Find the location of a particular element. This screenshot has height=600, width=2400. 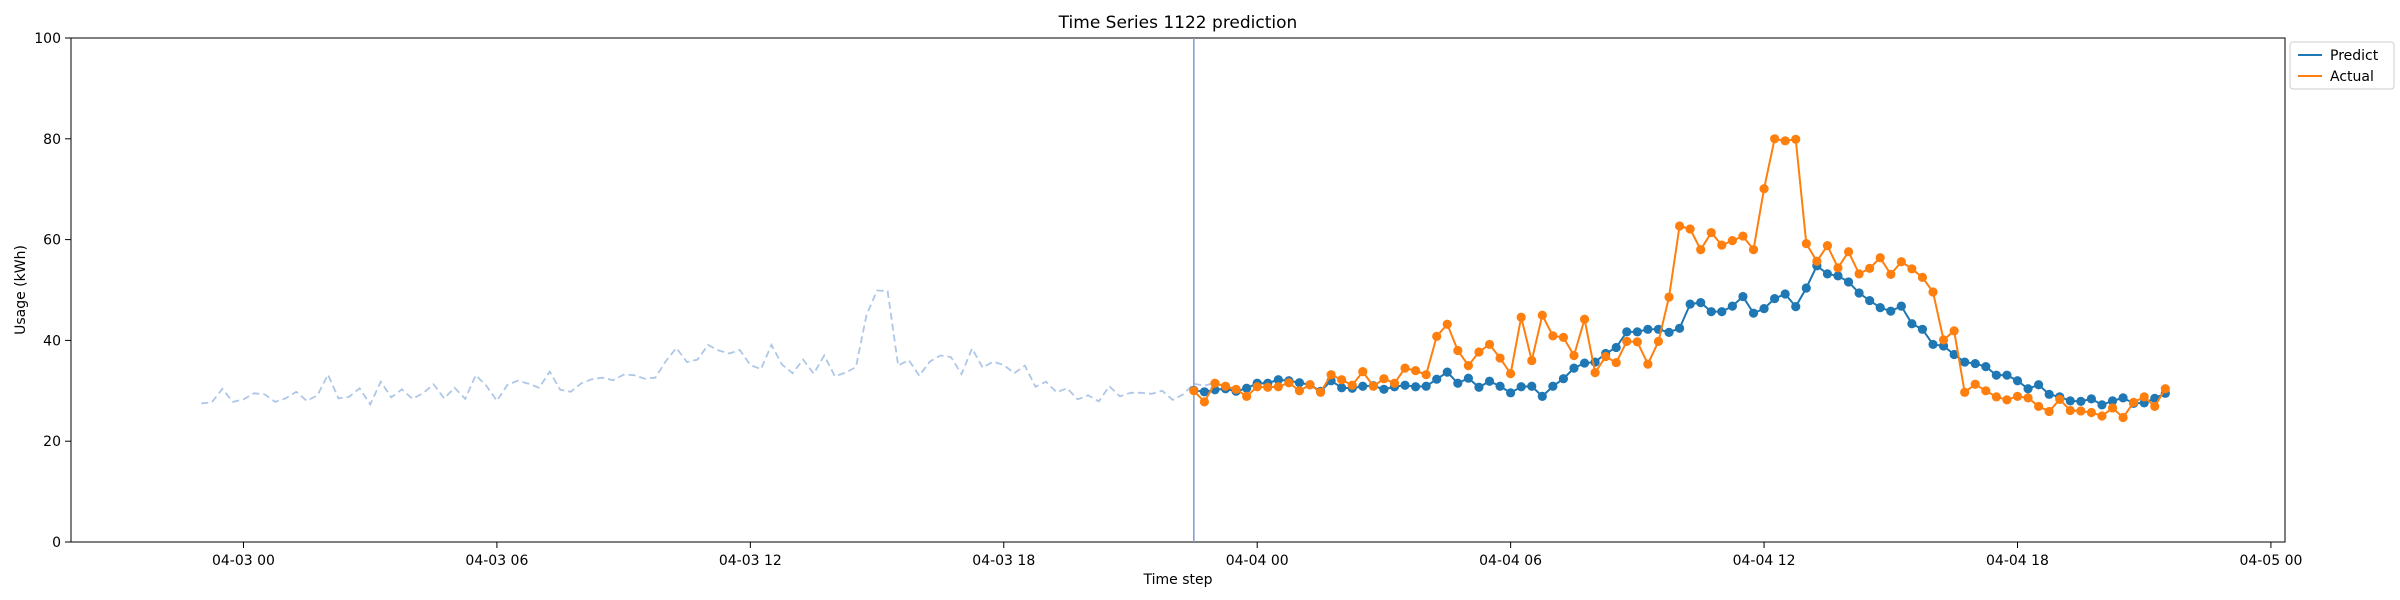

x-tick-label: 04-05 00 is located at coordinates (2270, 561).